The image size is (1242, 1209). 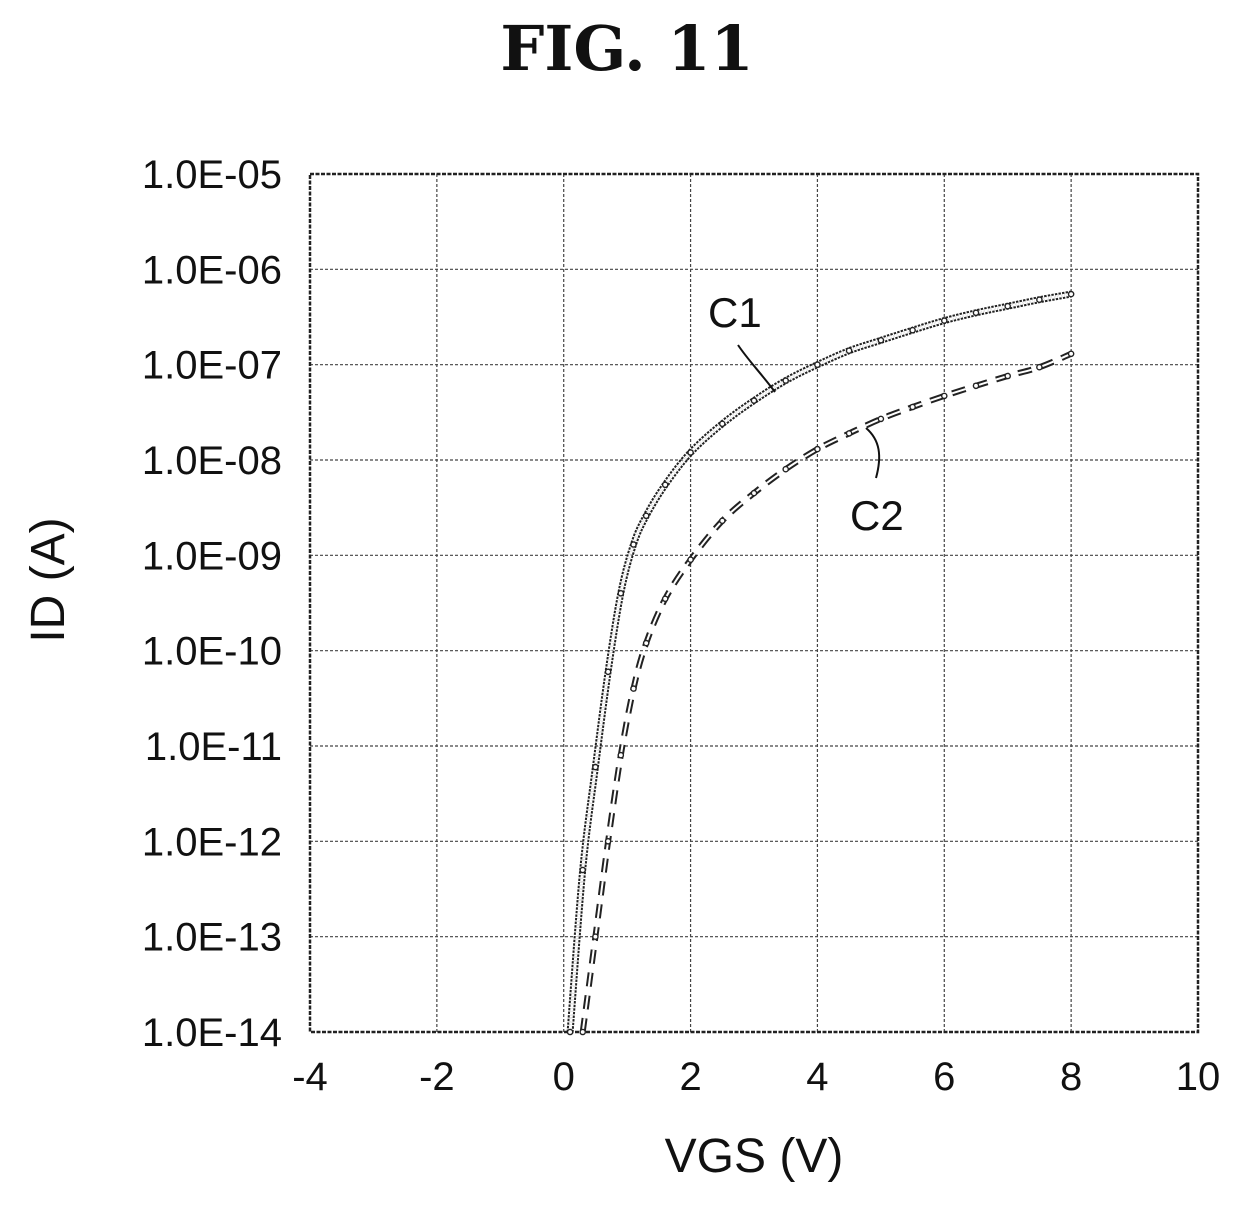 I want to click on figure-title: FIG. 11, so click(x=626, y=48).